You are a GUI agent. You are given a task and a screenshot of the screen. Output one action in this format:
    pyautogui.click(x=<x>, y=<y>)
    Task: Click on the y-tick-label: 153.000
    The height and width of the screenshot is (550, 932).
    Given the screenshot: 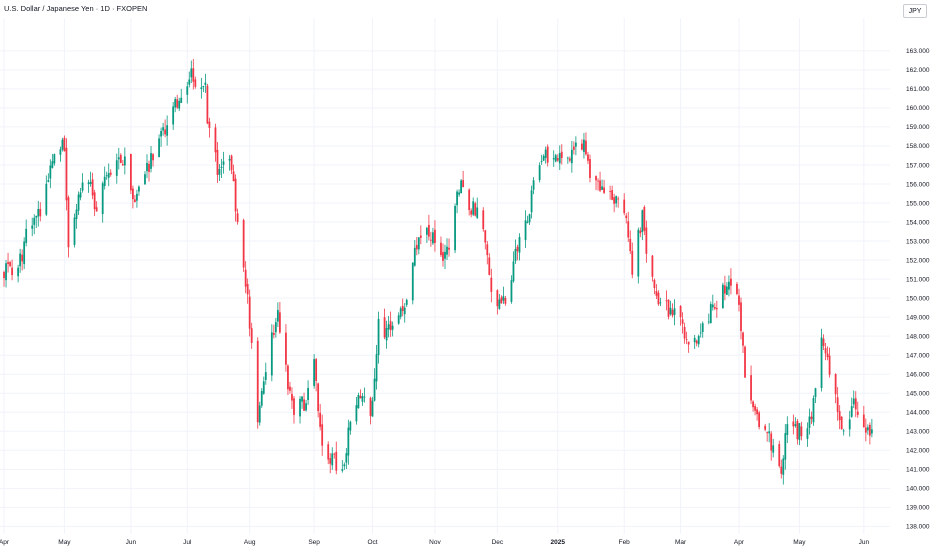 What is the action you would take?
    pyautogui.click(x=918, y=241)
    